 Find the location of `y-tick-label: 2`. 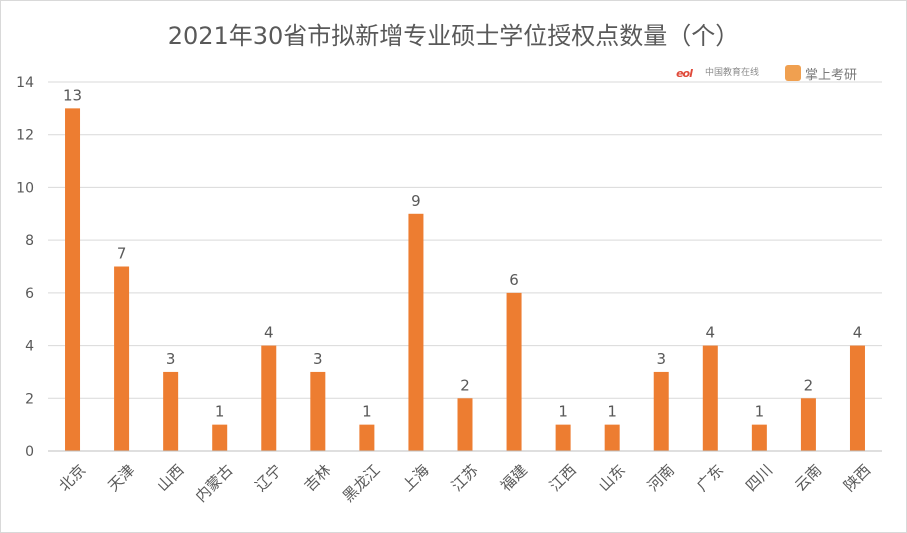

y-tick-label: 2 is located at coordinates (29, 399).